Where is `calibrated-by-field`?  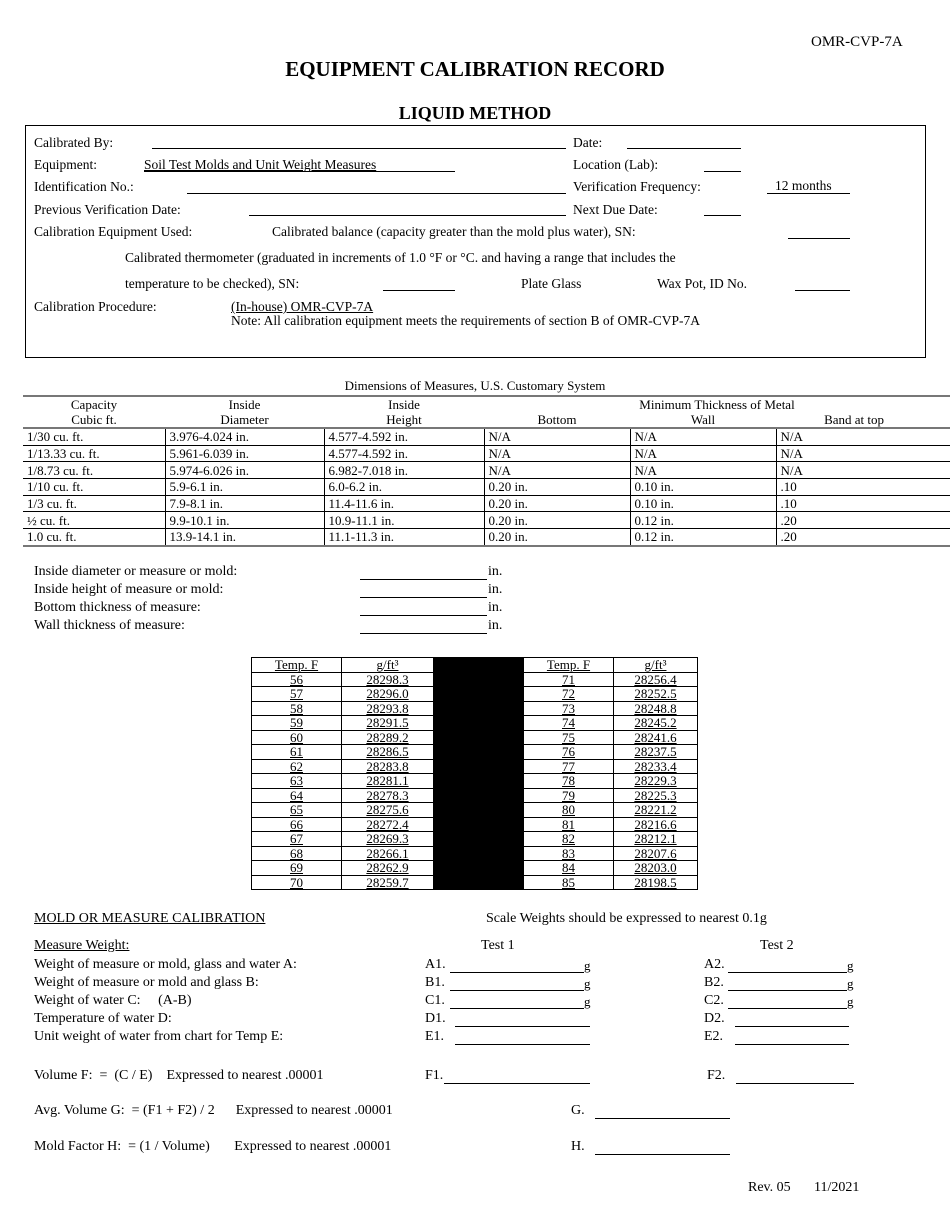 calibrated-by-field is located at coordinates (359, 148).